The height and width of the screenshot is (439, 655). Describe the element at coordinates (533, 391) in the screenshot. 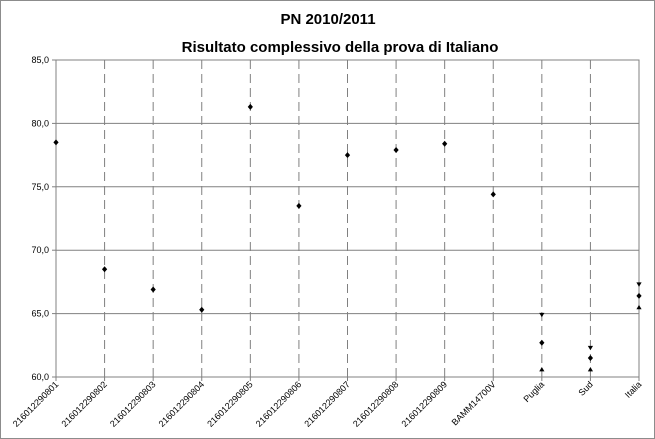

I see `x-tick-label: Puglia` at that location.